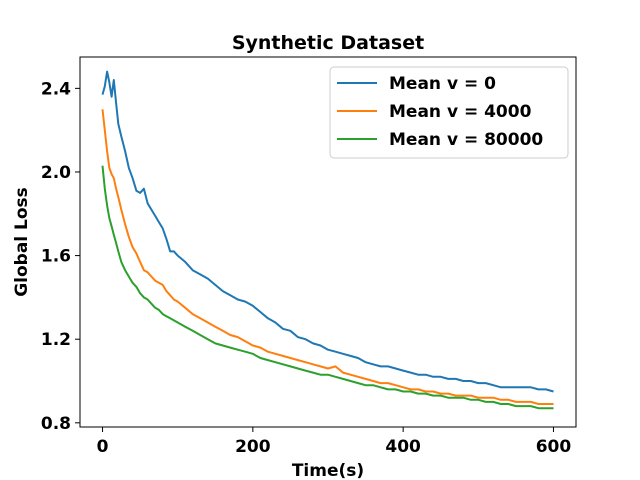 The height and width of the screenshot is (480, 640). Describe the element at coordinates (56, 173) in the screenshot. I see `y-tick-label: 2.0` at that location.